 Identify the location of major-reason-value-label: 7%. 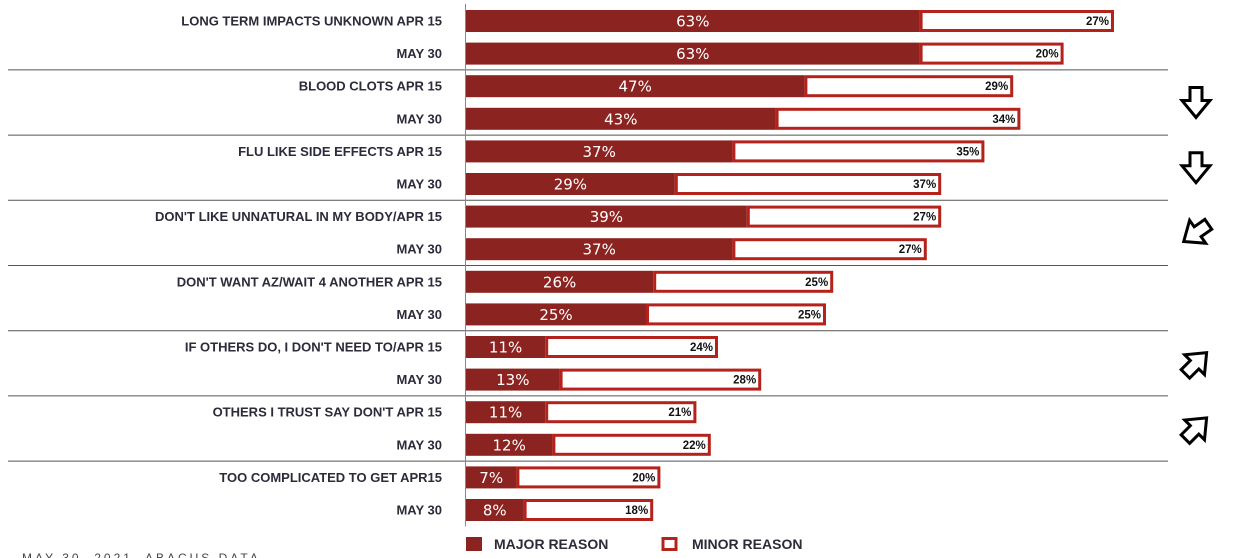
(491, 478).